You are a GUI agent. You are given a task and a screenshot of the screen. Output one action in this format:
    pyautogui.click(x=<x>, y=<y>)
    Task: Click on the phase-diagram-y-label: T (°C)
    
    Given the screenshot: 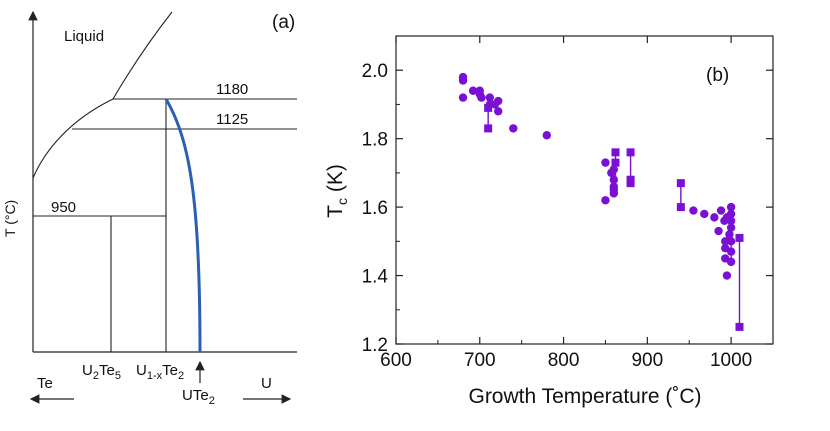 What is the action you would take?
    pyautogui.click(x=10, y=218)
    